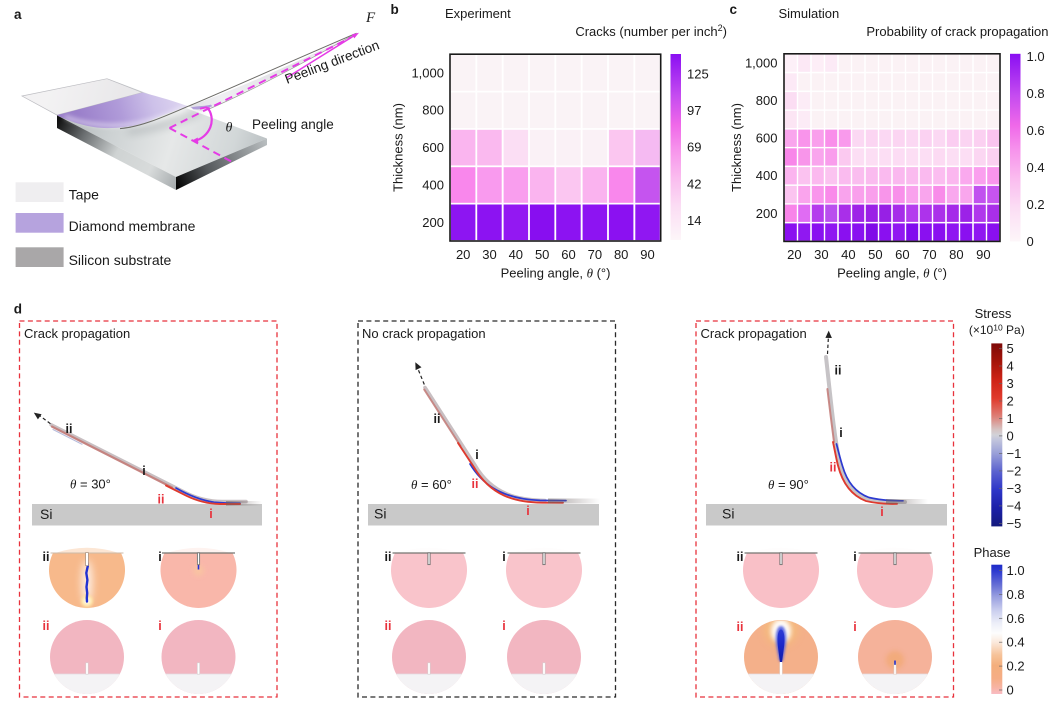 This screenshot has width=1053, height=705. Describe the element at coordinates (433, 110) in the screenshot. I see `svg-text: 800` at that location.